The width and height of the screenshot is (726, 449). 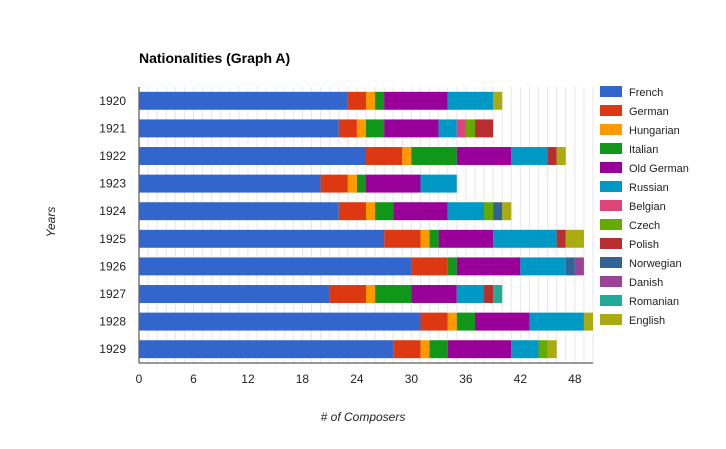 I want to click on bar-1926-french, so click(x=275, y=266).